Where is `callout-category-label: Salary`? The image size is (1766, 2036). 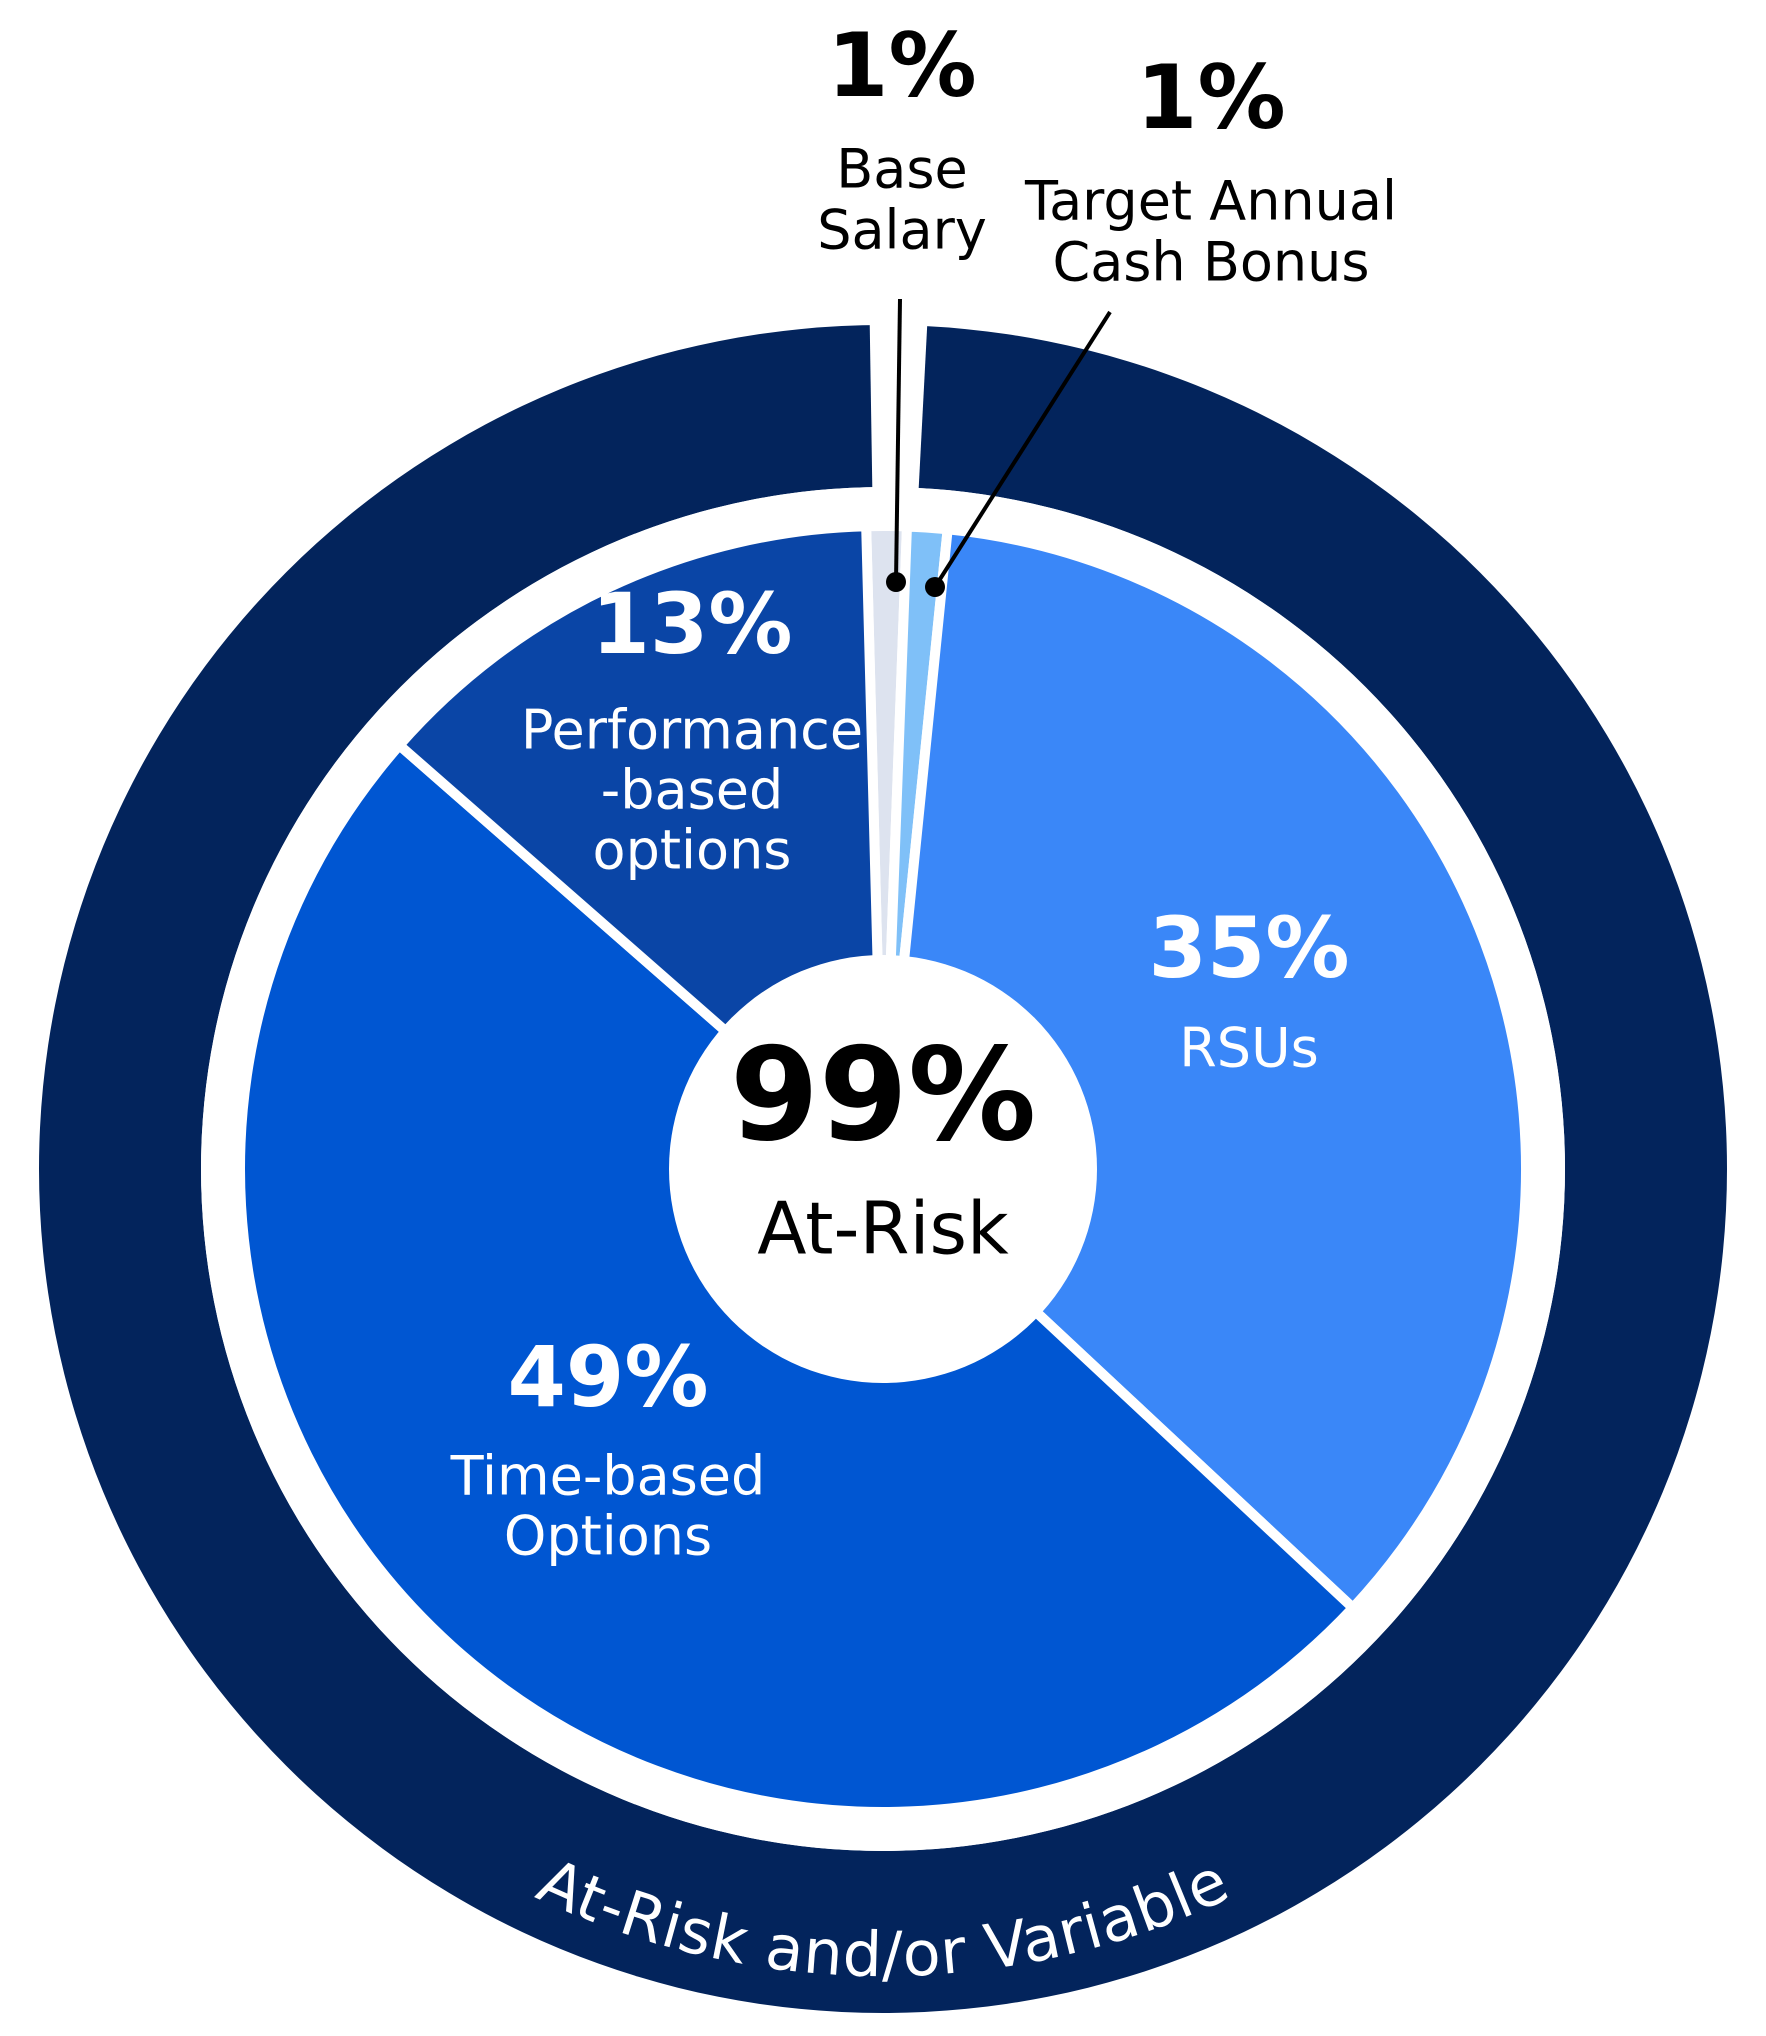
callout-category-label: Salary is located at coordinates (902, 230).